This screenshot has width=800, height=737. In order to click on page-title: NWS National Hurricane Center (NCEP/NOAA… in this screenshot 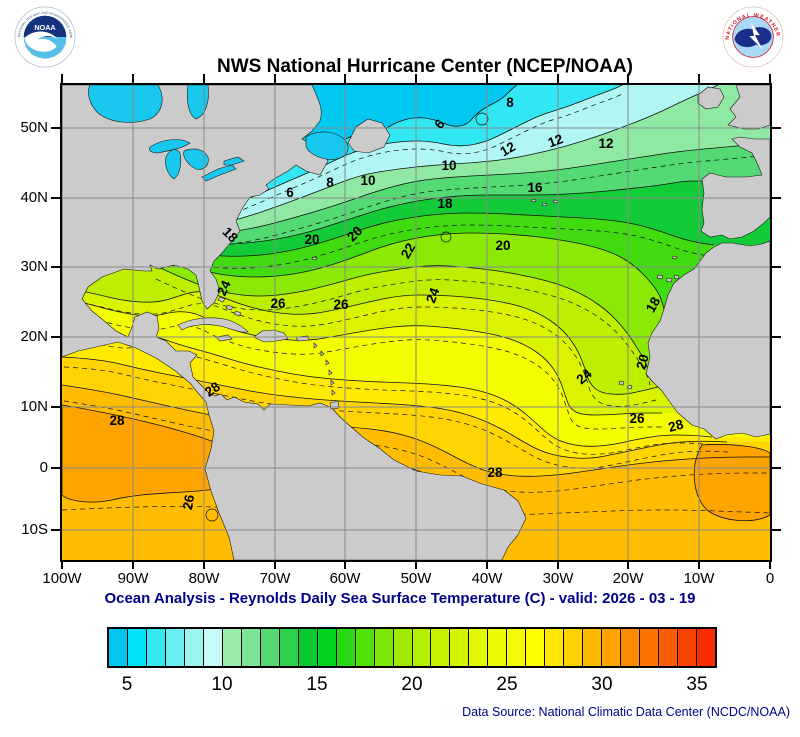, I will do `click(425, 66)`.